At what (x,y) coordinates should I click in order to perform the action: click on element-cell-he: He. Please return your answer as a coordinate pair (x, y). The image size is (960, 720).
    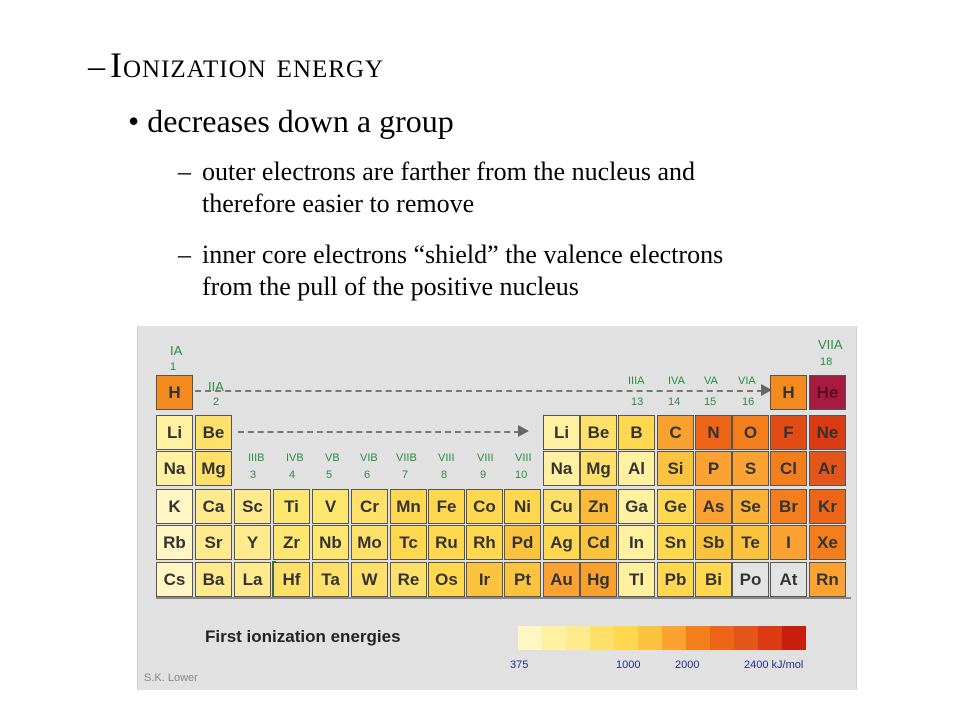
    Looking at the image, I should click on (827, 392).